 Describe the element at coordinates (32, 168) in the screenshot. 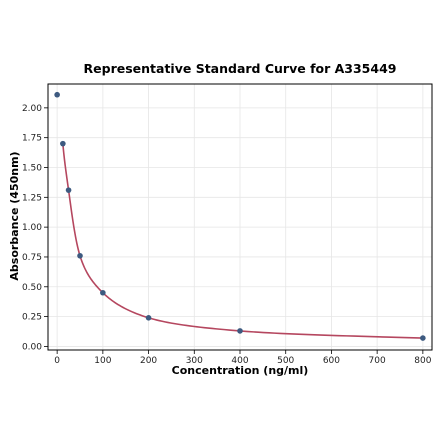

I see `y-tick-label: 1.50` at that location.